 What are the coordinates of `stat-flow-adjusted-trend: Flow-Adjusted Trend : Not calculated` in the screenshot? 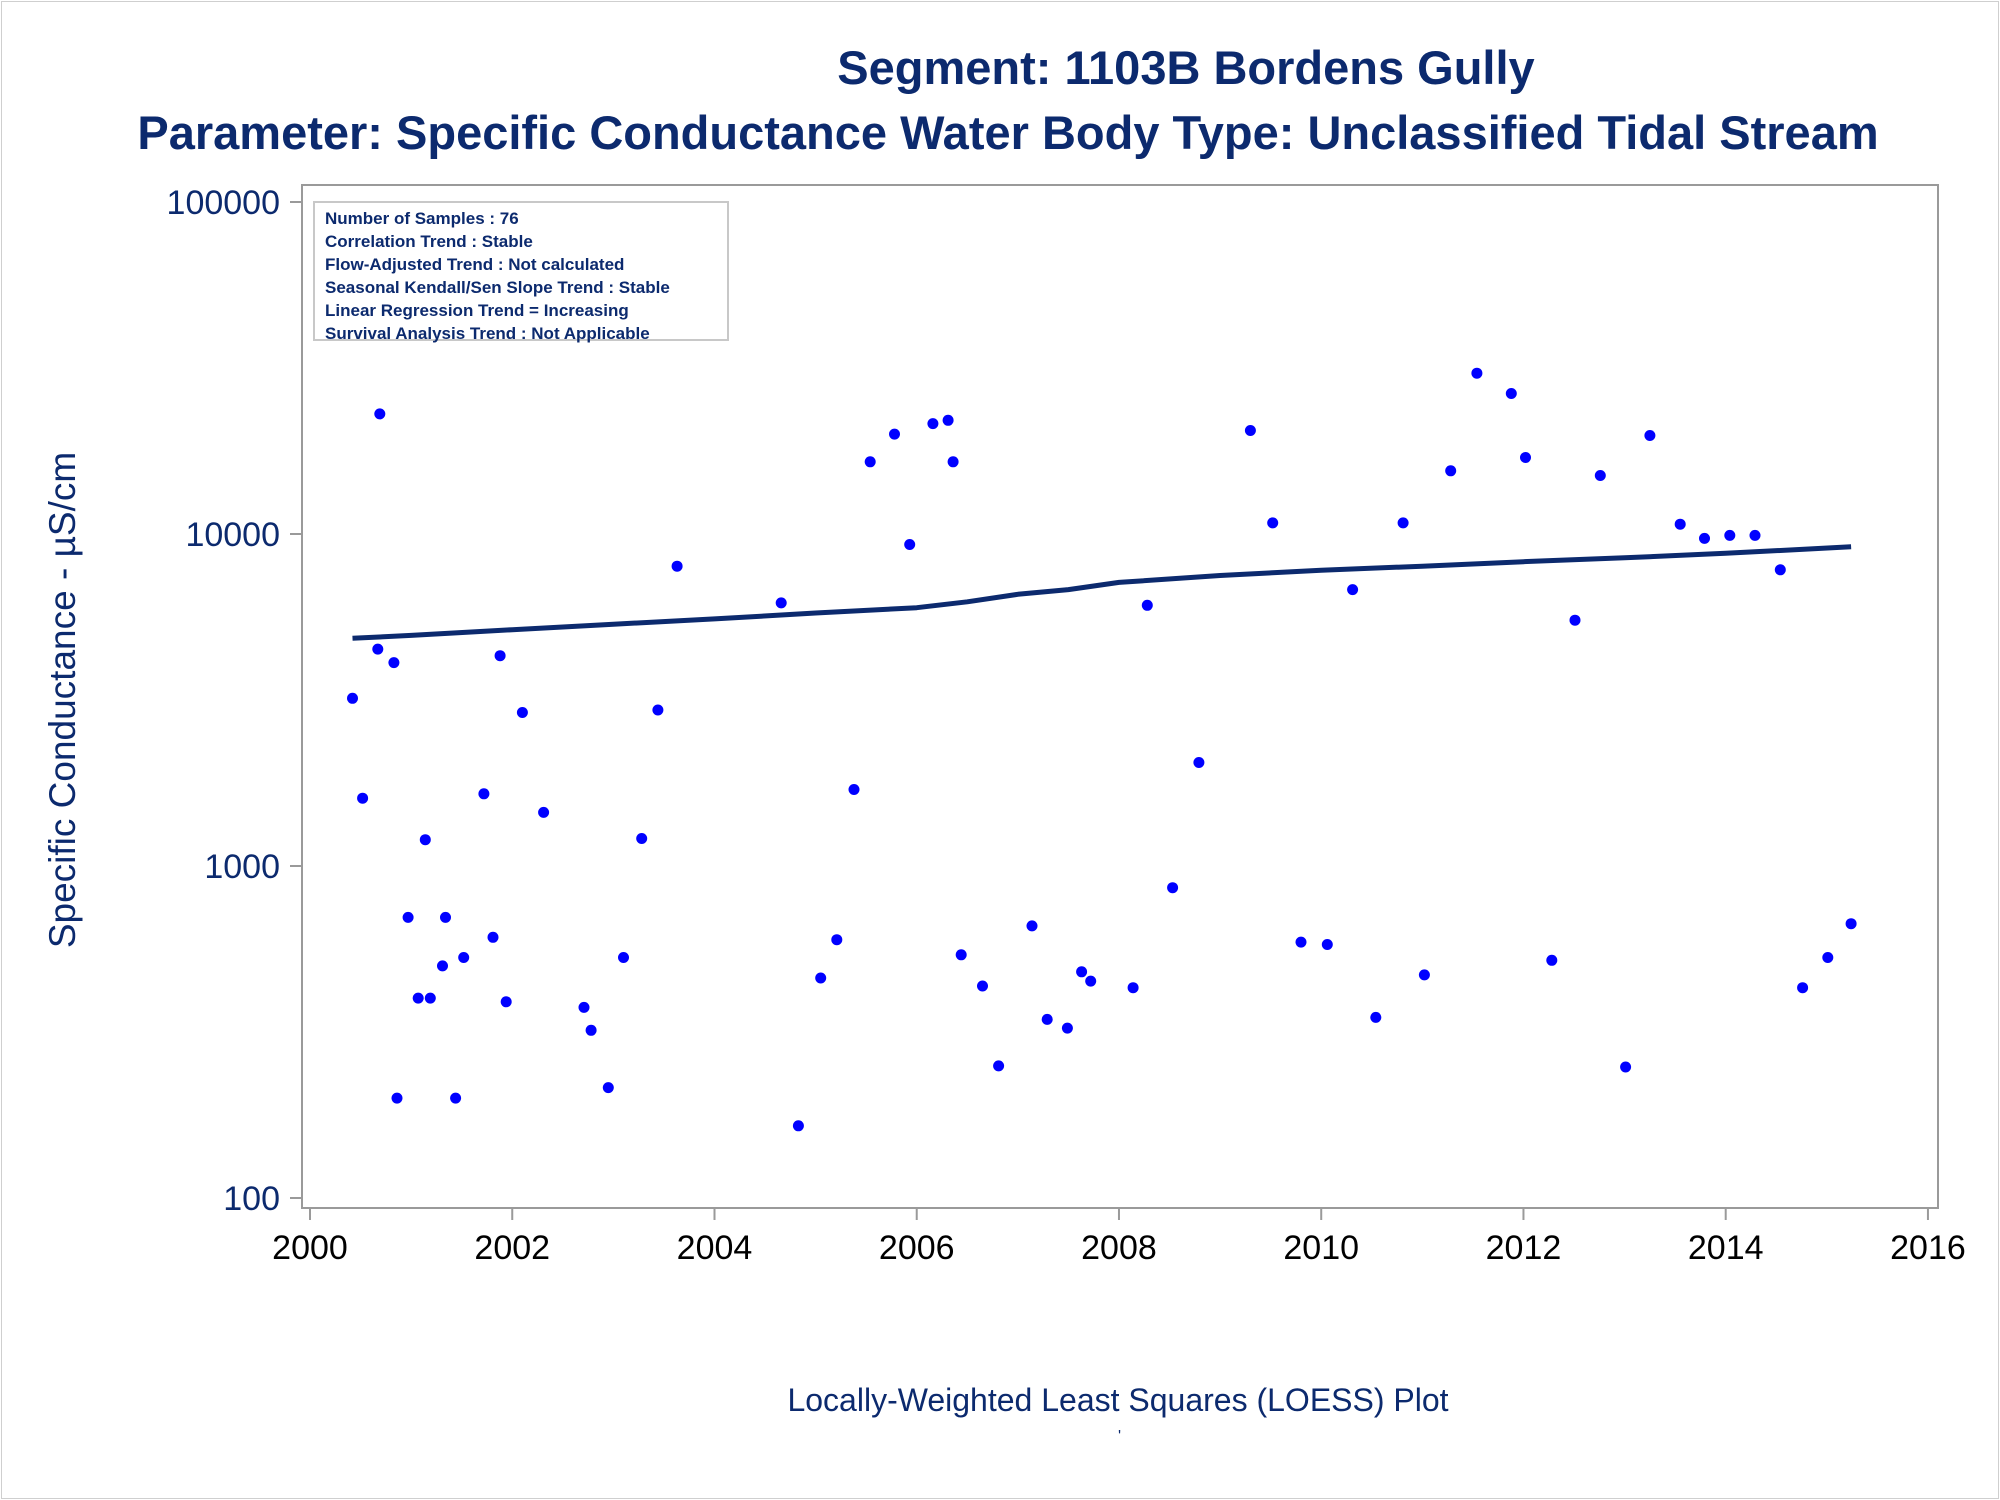 It's located at (475, 264).